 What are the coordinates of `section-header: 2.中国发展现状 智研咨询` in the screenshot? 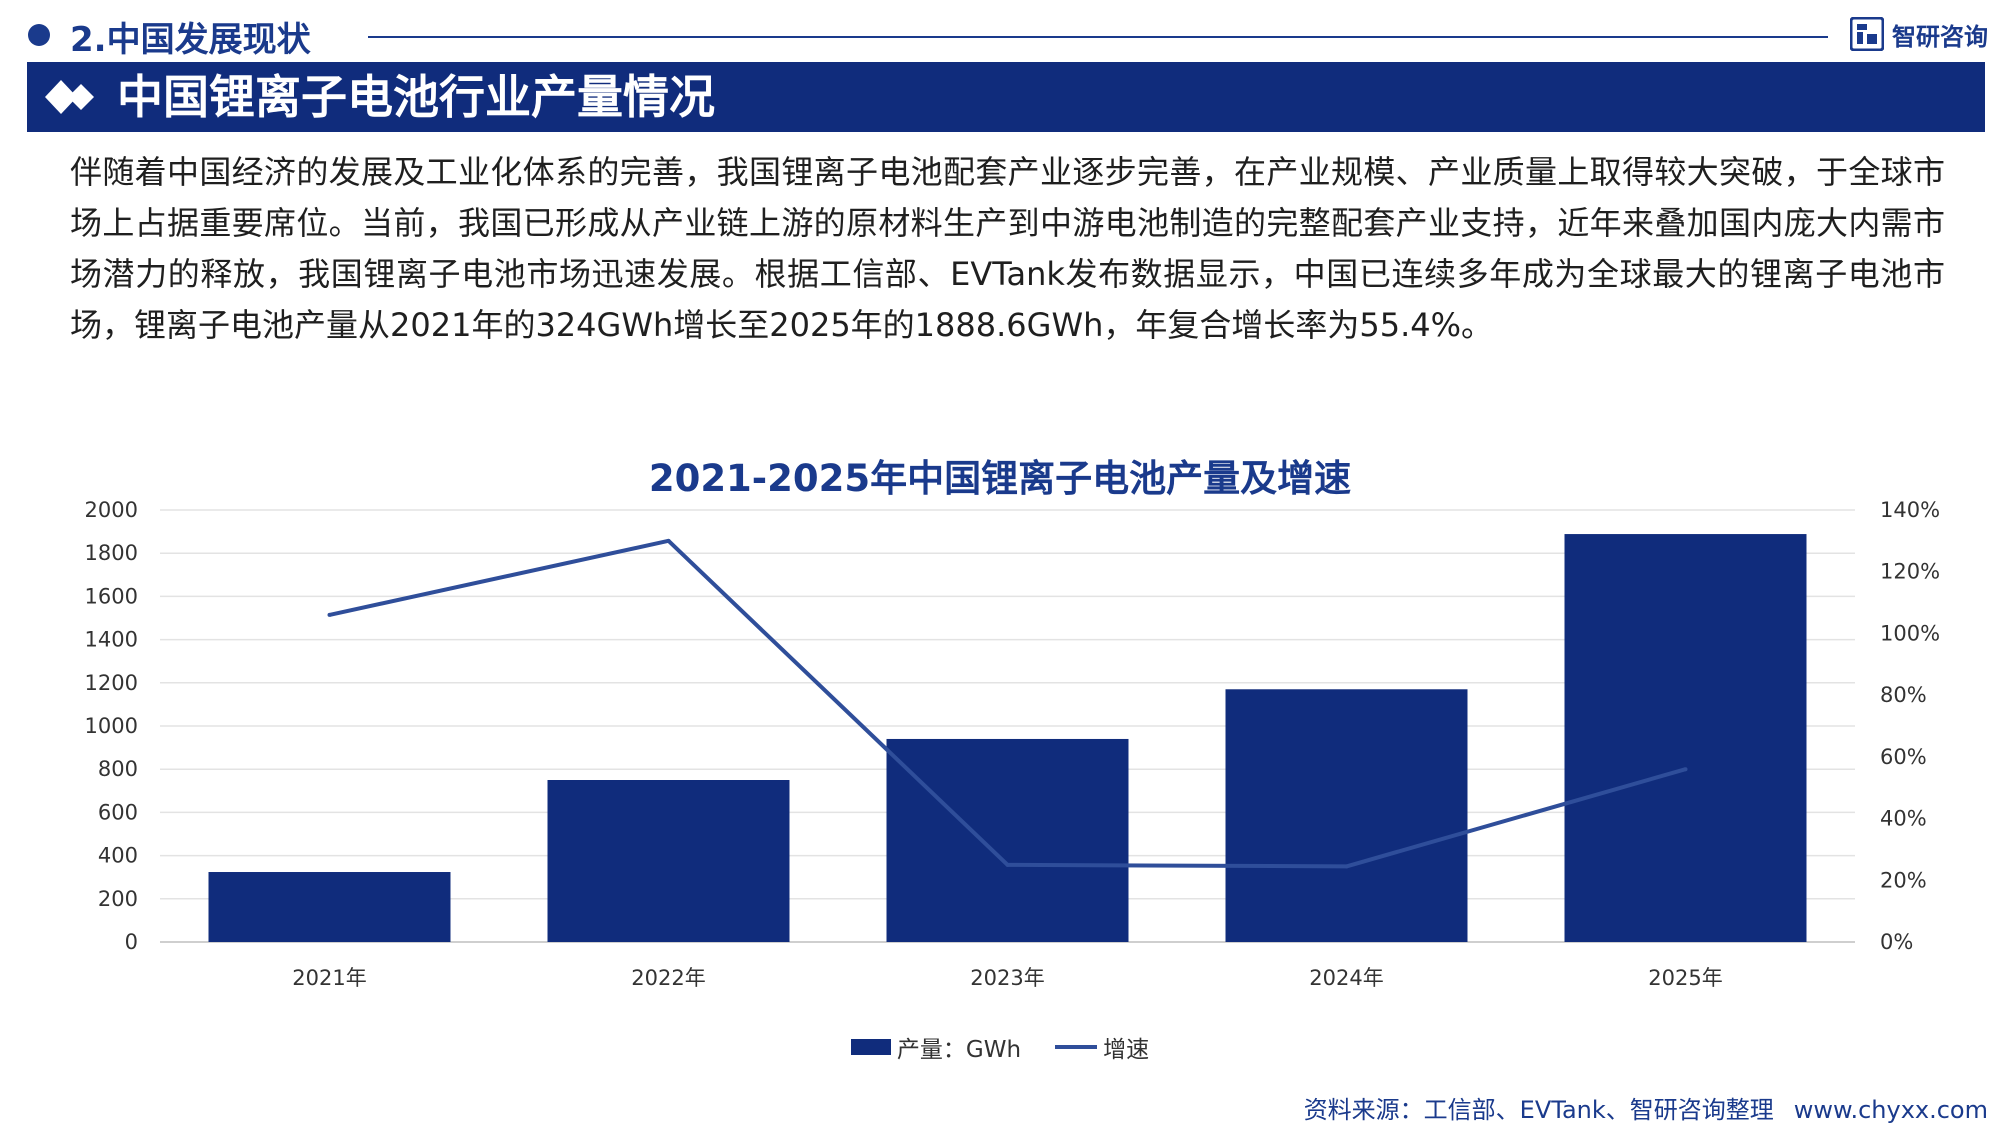 It's located at (1008, 32).